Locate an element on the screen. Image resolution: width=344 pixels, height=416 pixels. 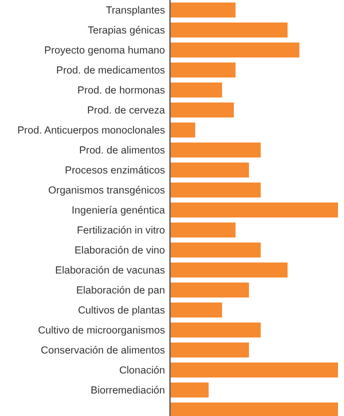
y-tick-label: Prod. de medicamentos is located at coordinates (110, 71).